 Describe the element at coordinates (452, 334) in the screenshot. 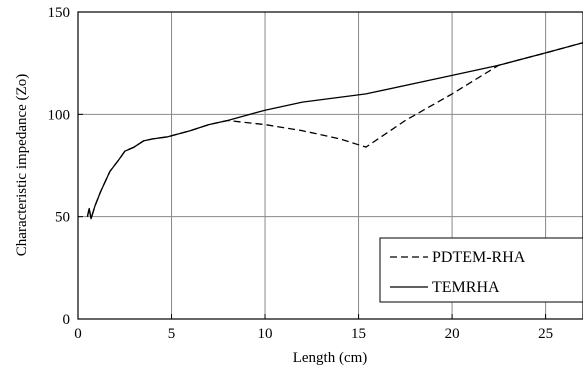

I see `x-tick-label: 20` at that location.